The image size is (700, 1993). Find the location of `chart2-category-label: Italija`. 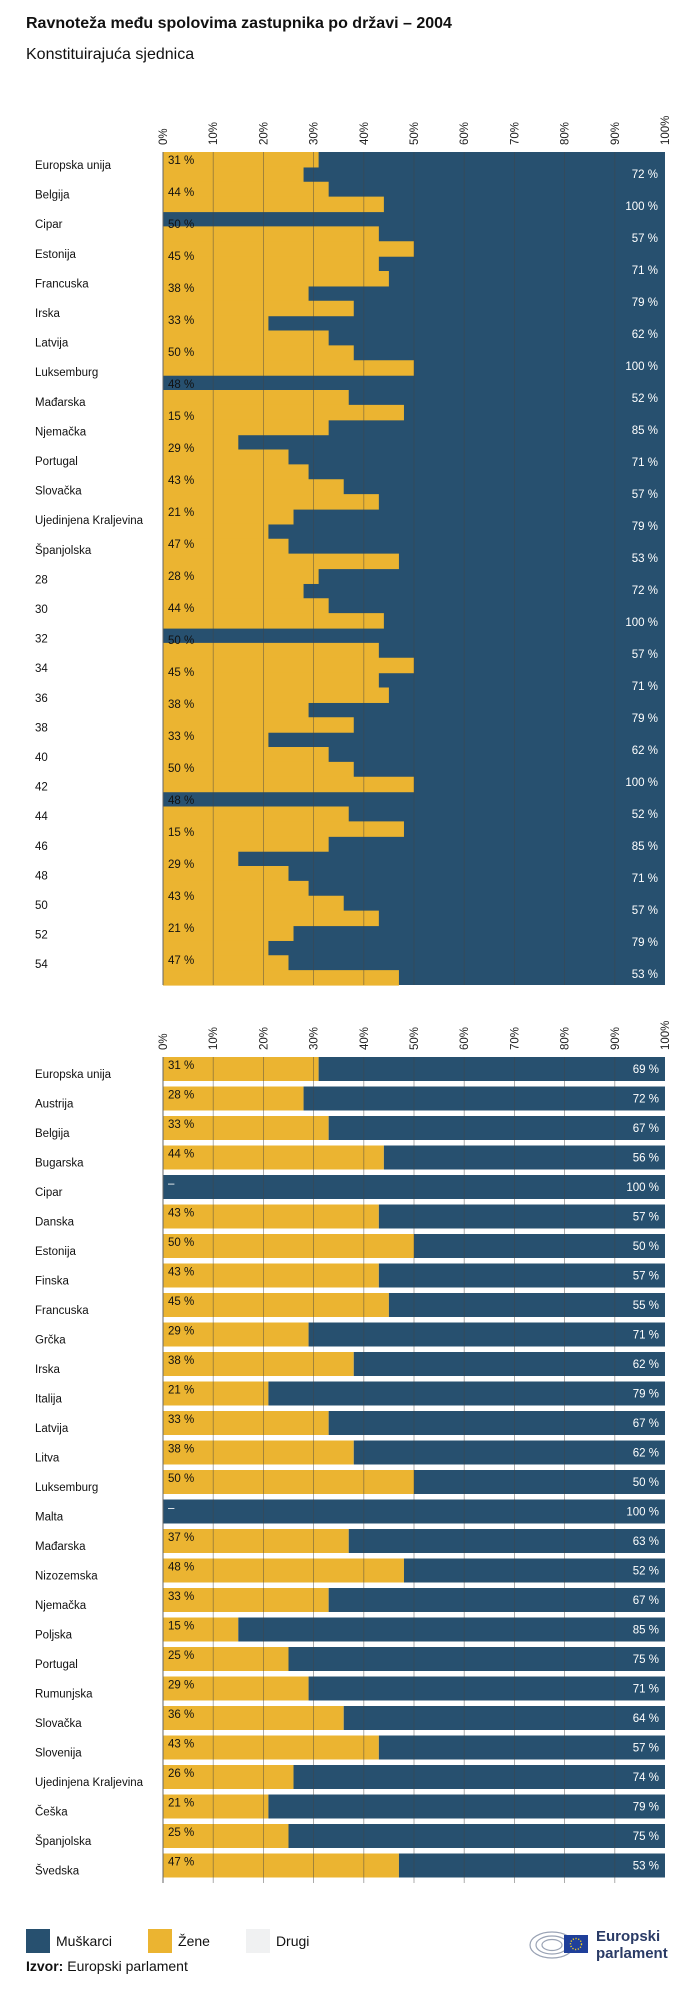

chart2-category-label: Italija is located at coordinates (48, 1400).